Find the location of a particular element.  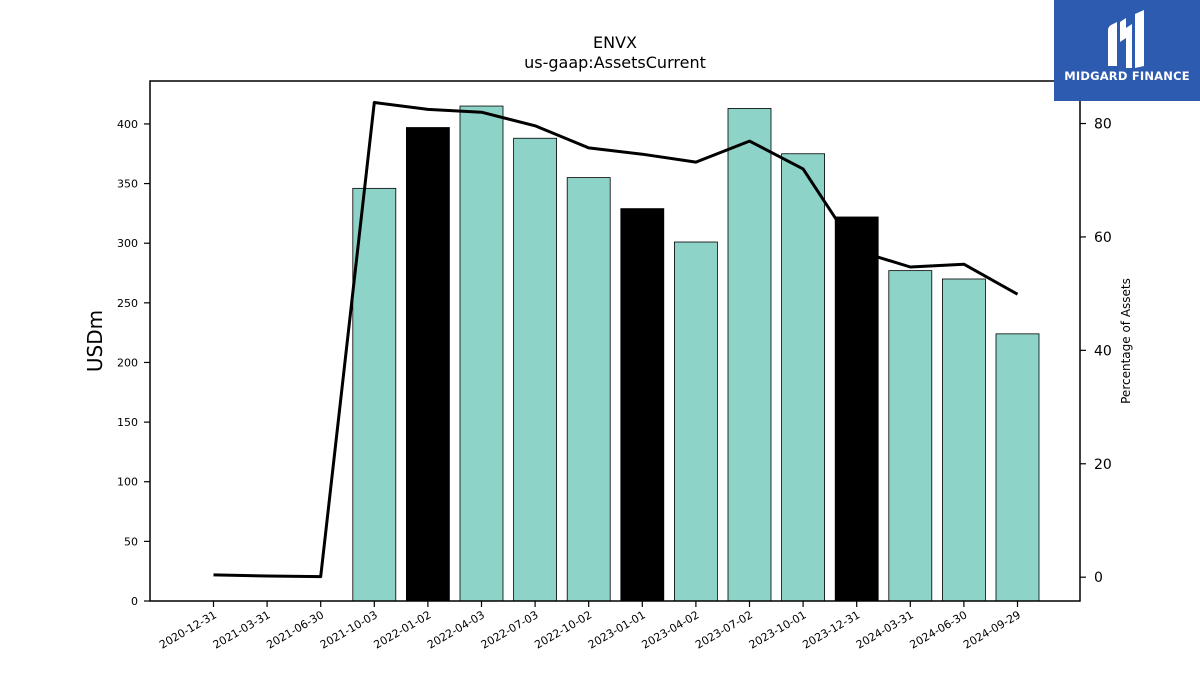

x-tick-label: 2023-12-31 is located at coordinates (831, 629).